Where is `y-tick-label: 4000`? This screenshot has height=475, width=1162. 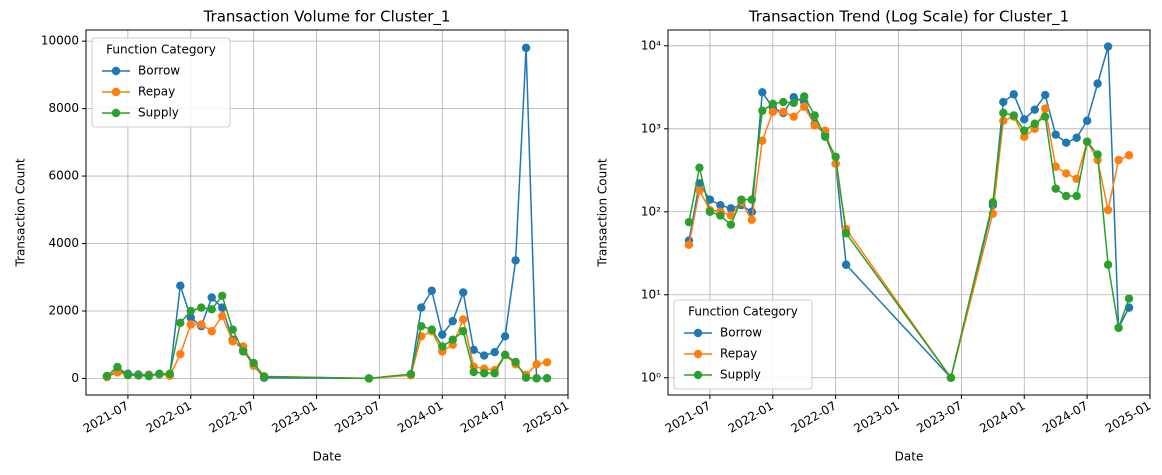 y-tick-label: 4000 is located at coordinates (63, 243).